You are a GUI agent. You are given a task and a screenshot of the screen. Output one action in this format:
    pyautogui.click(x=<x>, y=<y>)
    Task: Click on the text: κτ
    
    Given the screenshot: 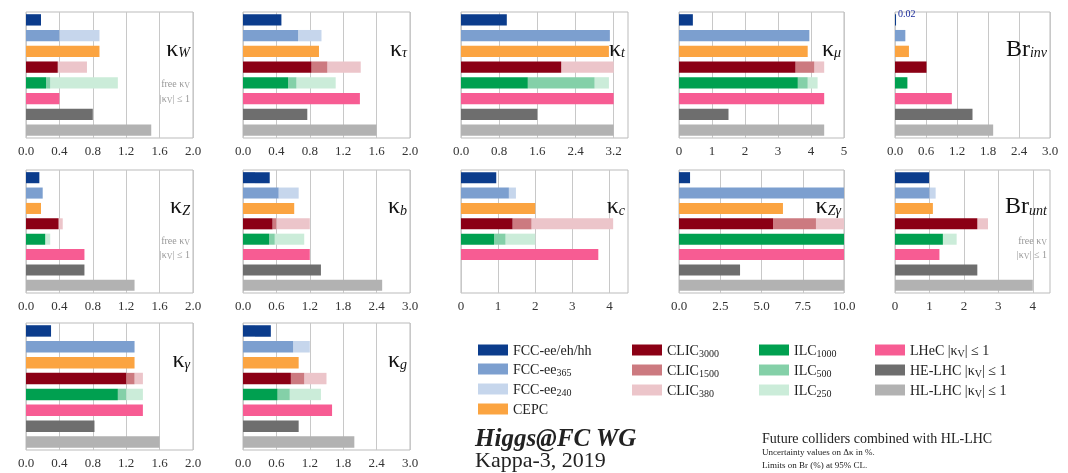 What is the action you would take?
    pyautogui.click(x=398, y=47)
    